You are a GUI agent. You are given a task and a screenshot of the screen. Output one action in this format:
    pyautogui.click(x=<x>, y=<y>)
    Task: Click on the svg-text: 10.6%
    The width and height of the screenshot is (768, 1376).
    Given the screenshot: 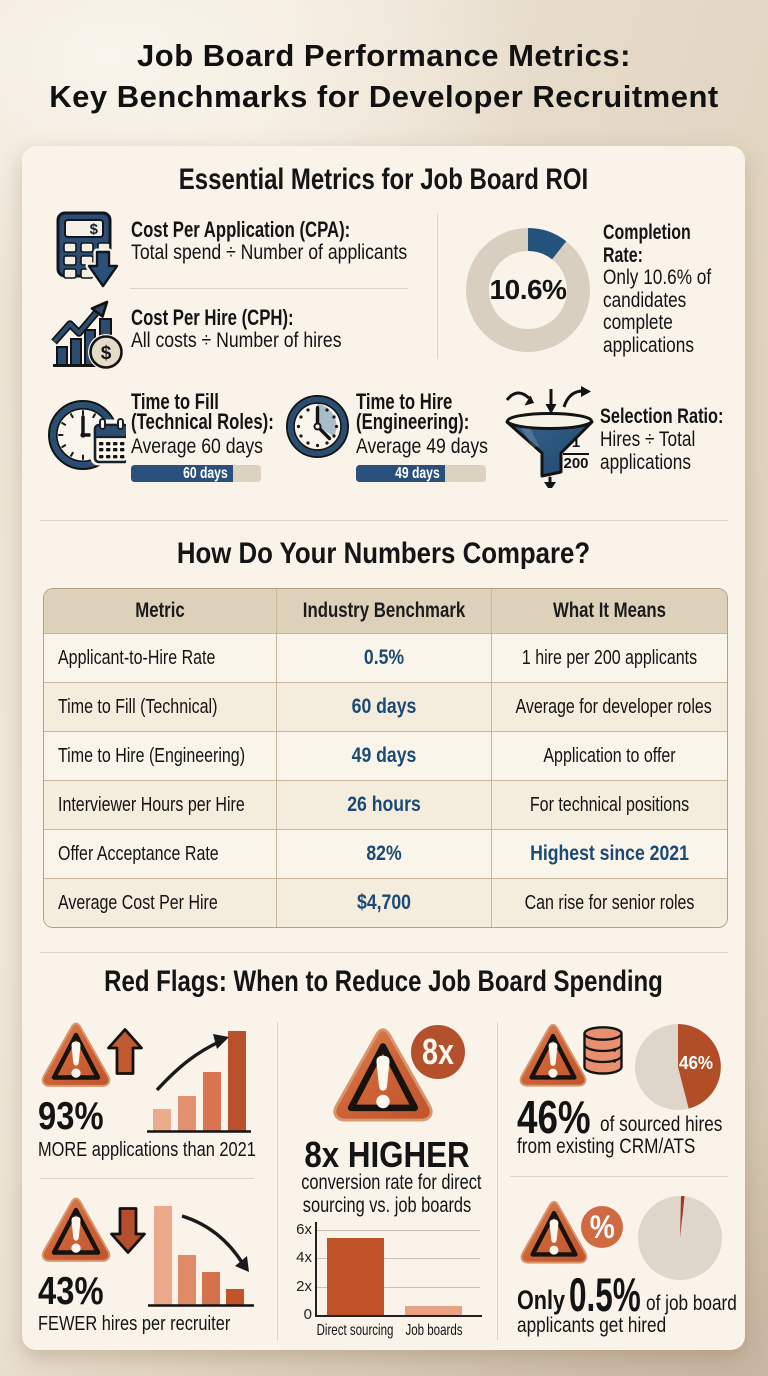 What is the action you would take?
    pyautogui.click(x=528, y=289)
    